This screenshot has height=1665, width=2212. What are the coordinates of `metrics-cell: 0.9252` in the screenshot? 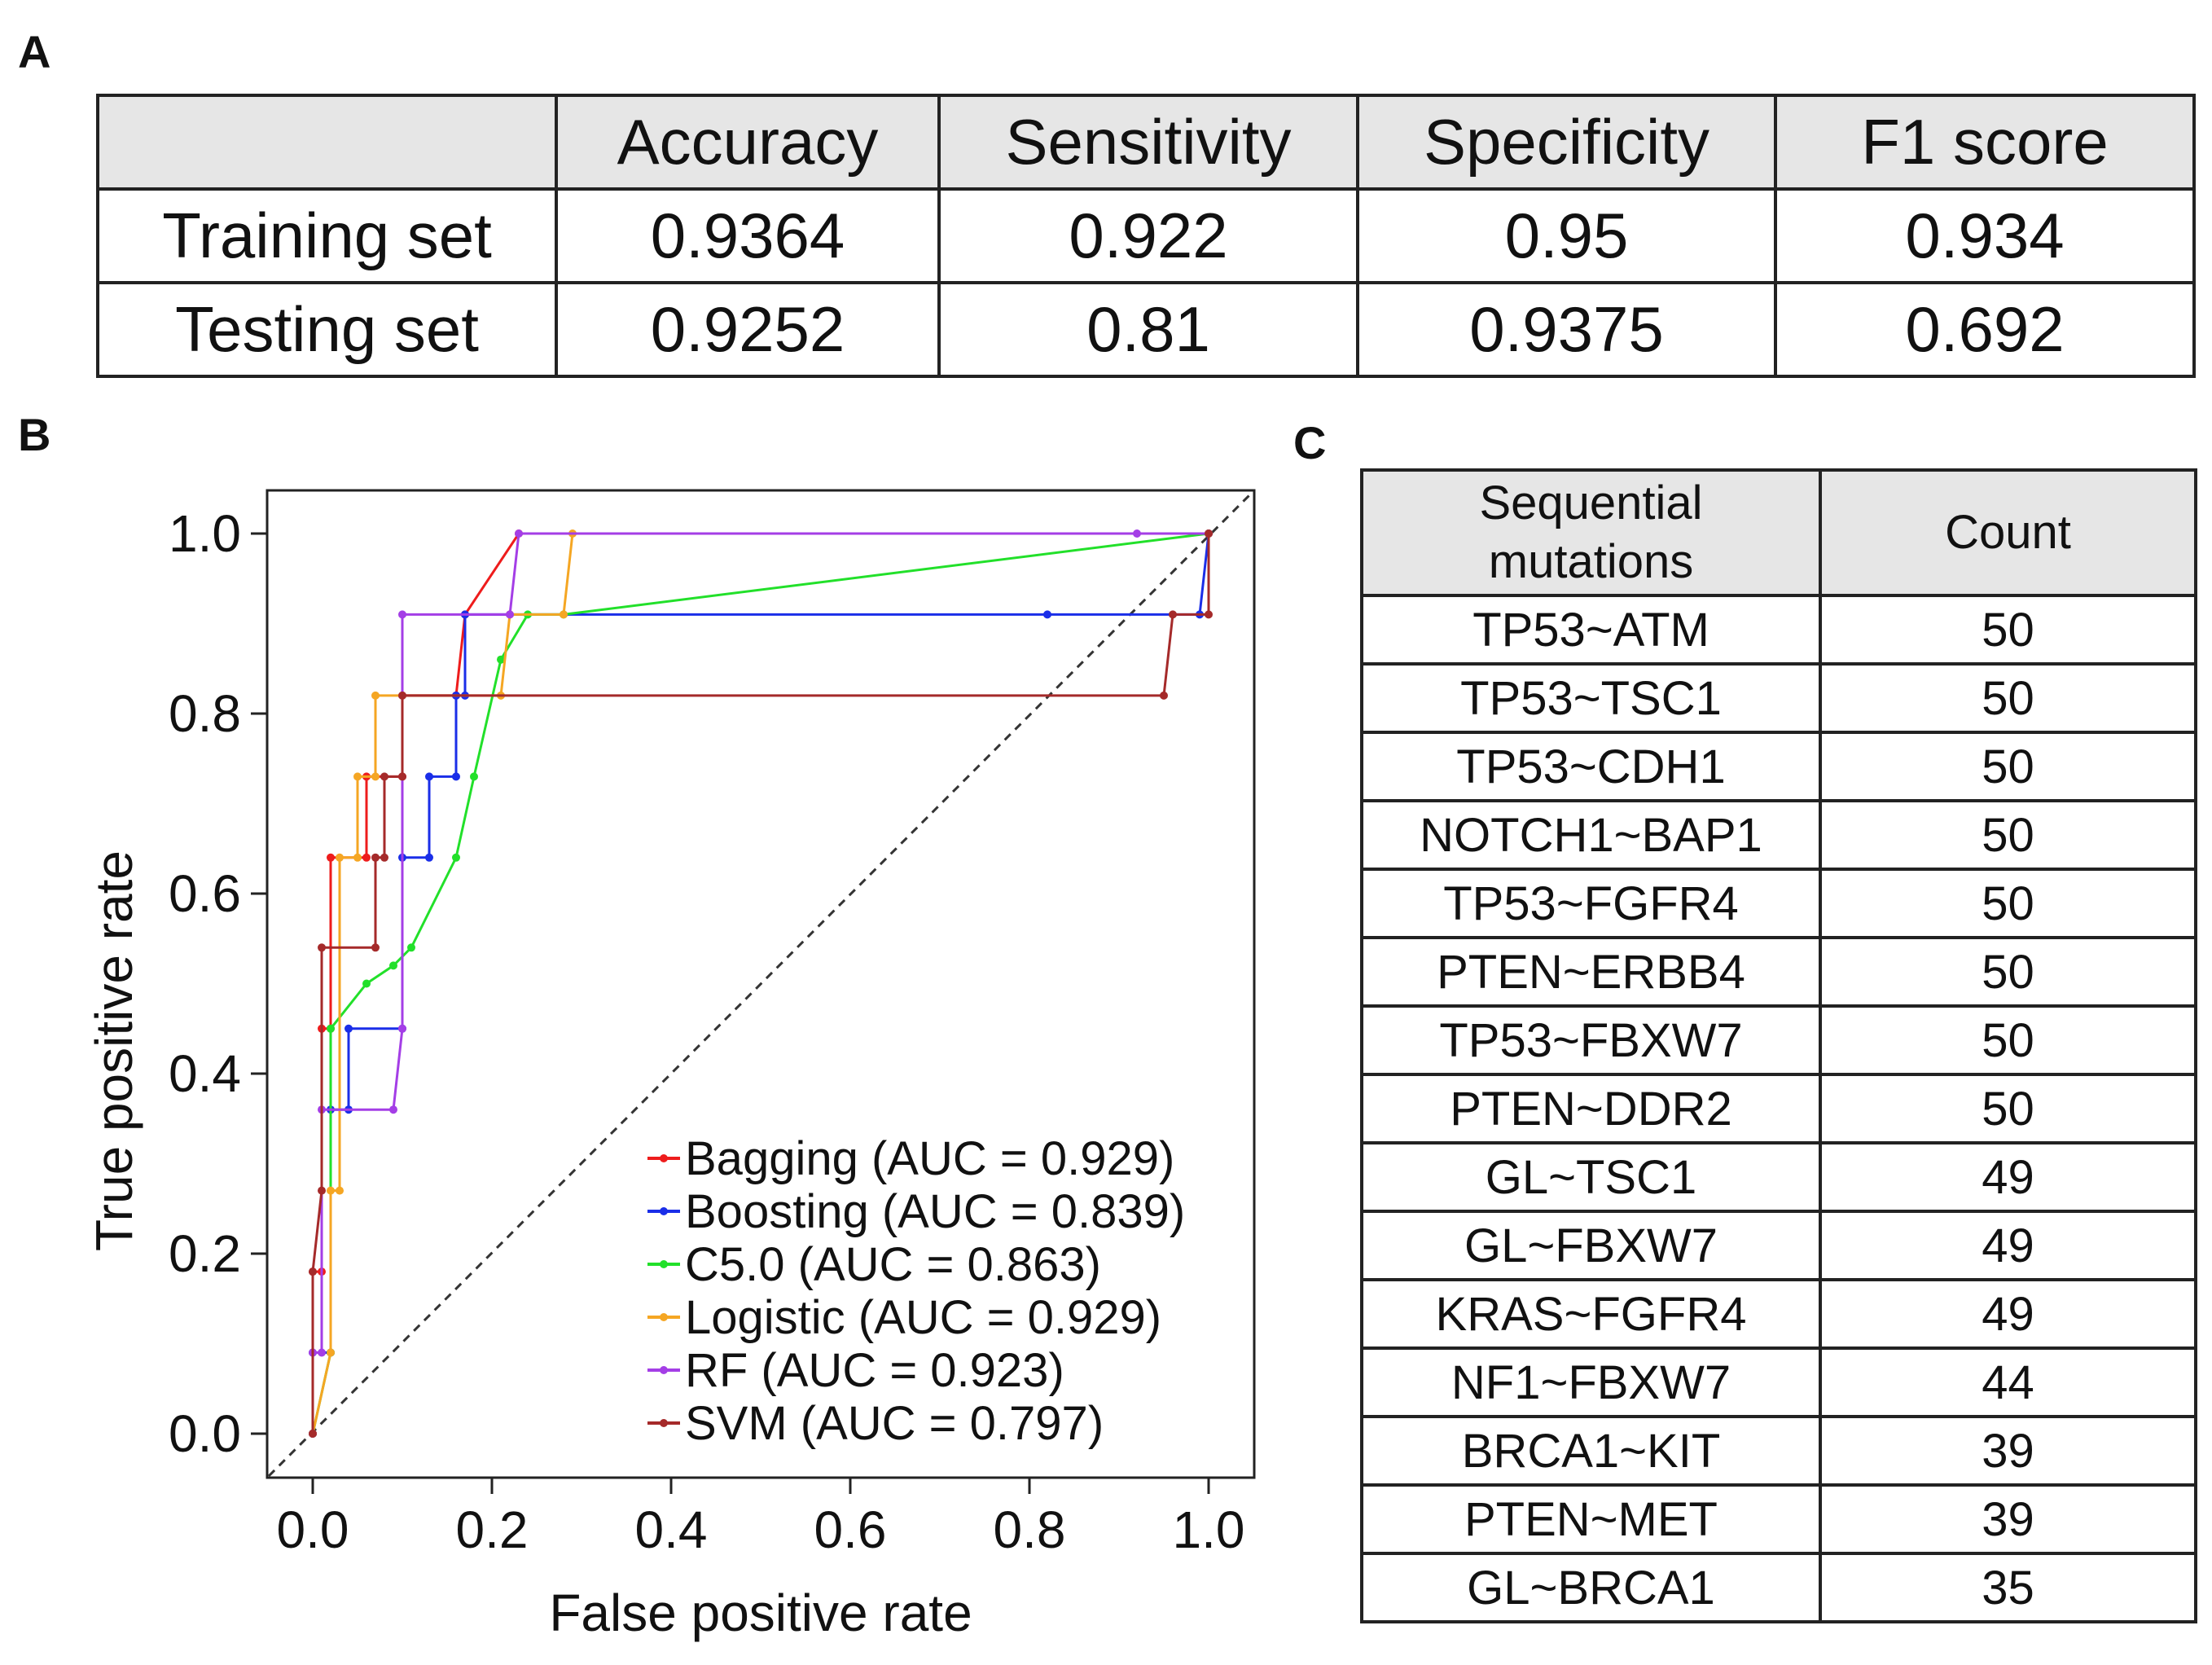 It's located at (748, 329).